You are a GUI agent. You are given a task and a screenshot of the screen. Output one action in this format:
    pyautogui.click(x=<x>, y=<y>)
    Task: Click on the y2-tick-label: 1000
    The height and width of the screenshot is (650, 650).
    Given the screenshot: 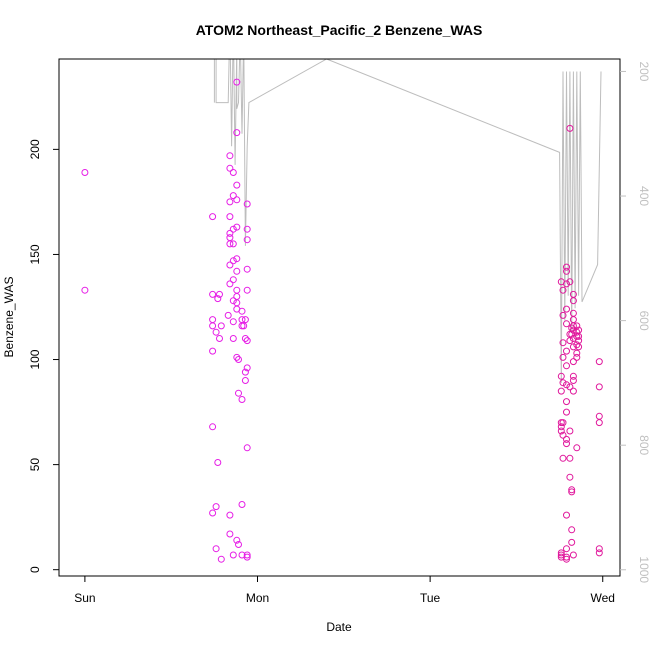 What is the action you would take?
    pyautogui.click(x=643, y=569)
    